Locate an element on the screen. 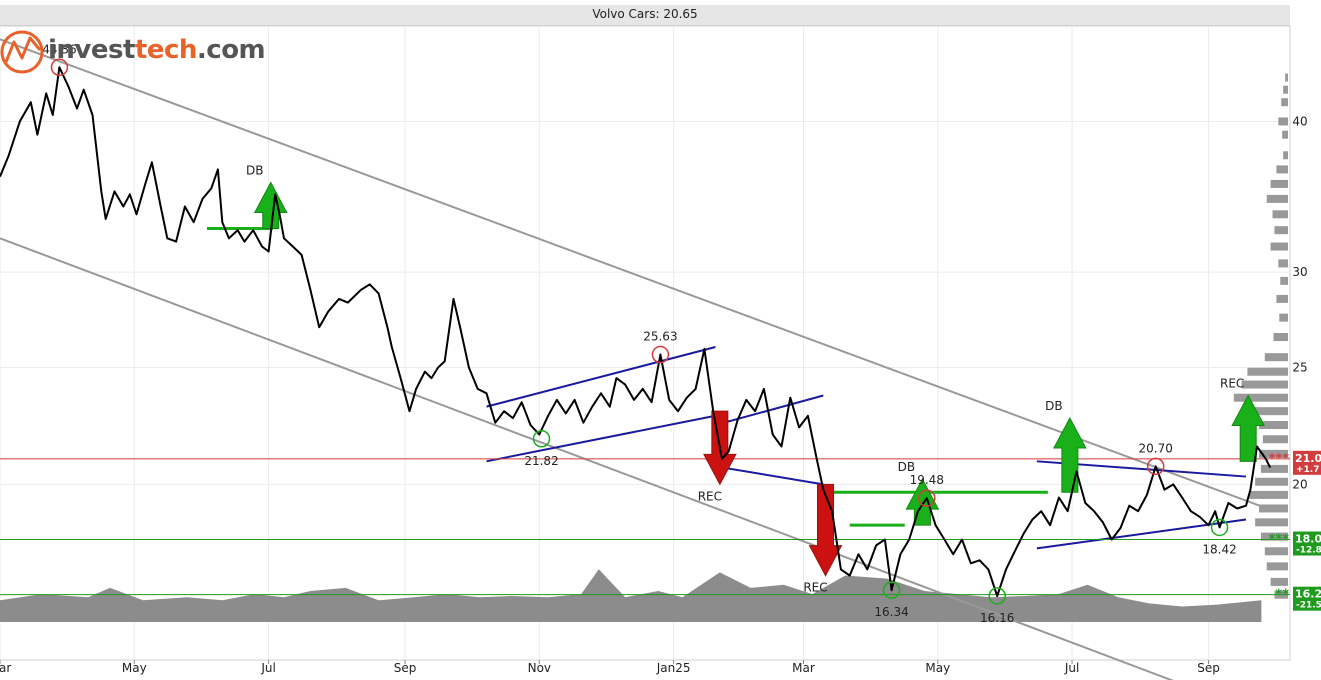  support-stars: ** is located at coordinates (1282, 595).